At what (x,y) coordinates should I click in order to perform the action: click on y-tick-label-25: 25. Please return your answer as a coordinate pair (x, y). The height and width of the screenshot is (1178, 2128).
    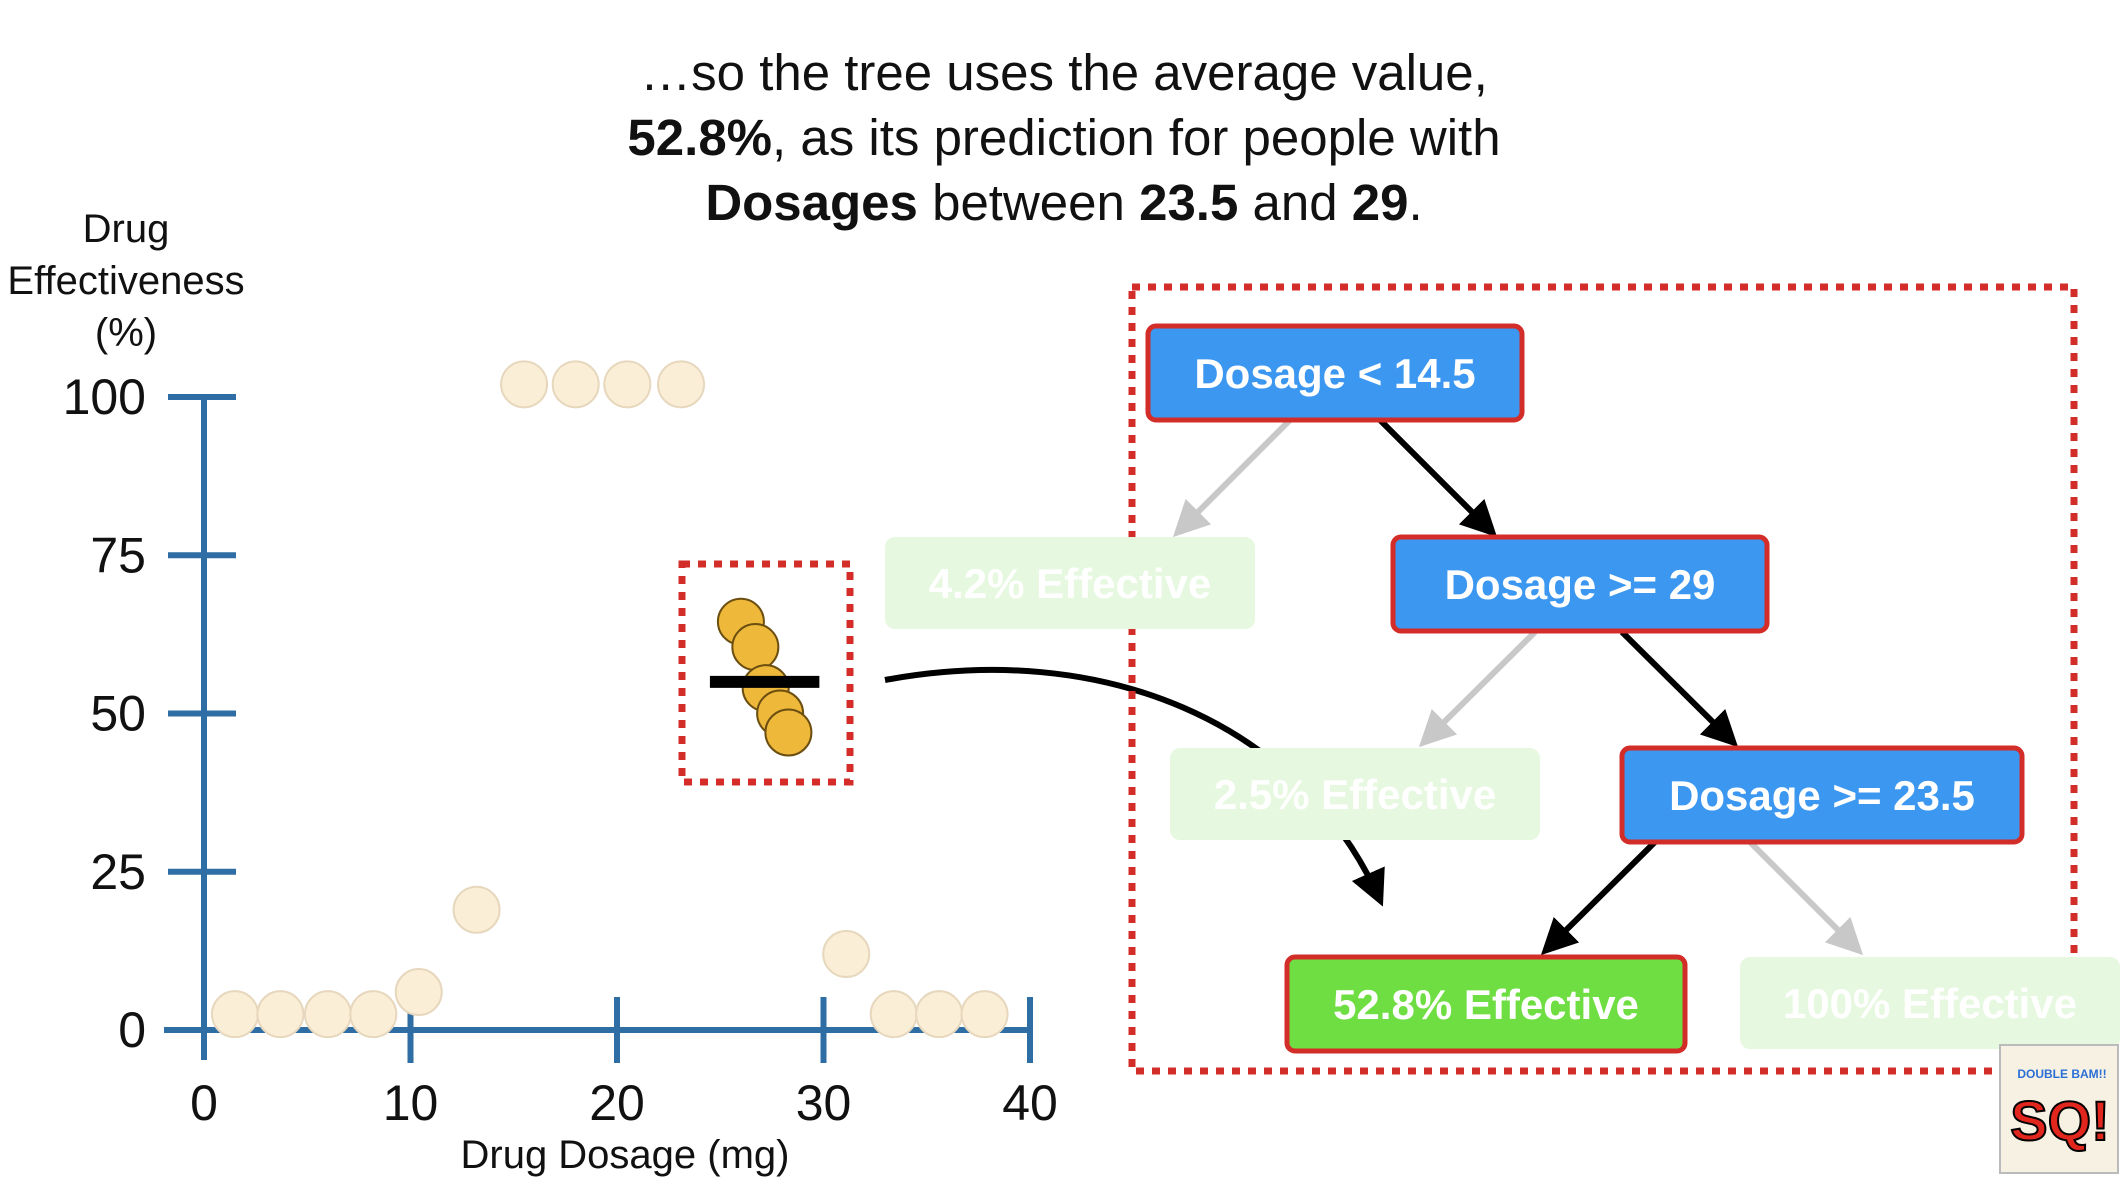
    Looking at the image, I should click on (118, 872).